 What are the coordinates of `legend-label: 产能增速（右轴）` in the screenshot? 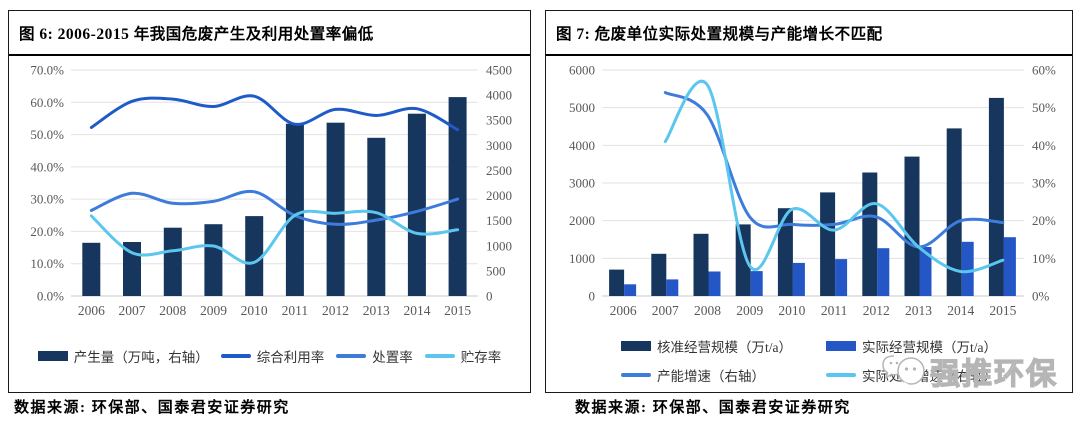 It's located at (711, 376).